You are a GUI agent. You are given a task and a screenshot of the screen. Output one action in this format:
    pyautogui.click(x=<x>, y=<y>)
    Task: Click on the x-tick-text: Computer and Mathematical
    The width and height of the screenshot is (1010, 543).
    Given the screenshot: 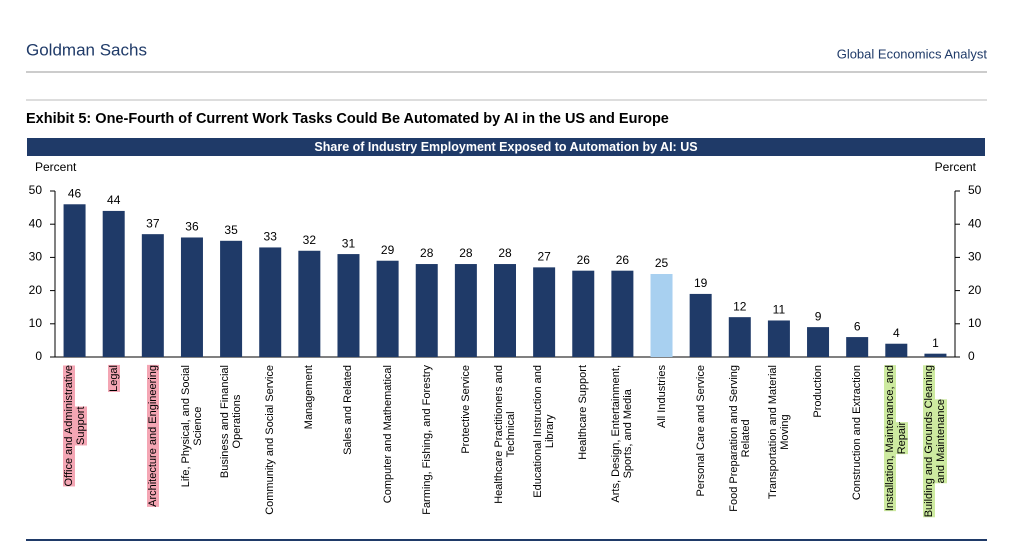 What is the action you would take?
    pyautogui.click(x=387, y=434)
    